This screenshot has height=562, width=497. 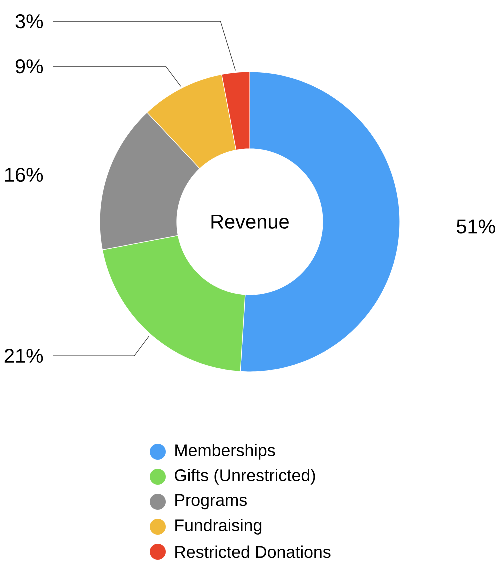 What do you see at coordinates (476, 227) in the screenshot?
I see `data-label: 51%` at bounding box center [476, 227].